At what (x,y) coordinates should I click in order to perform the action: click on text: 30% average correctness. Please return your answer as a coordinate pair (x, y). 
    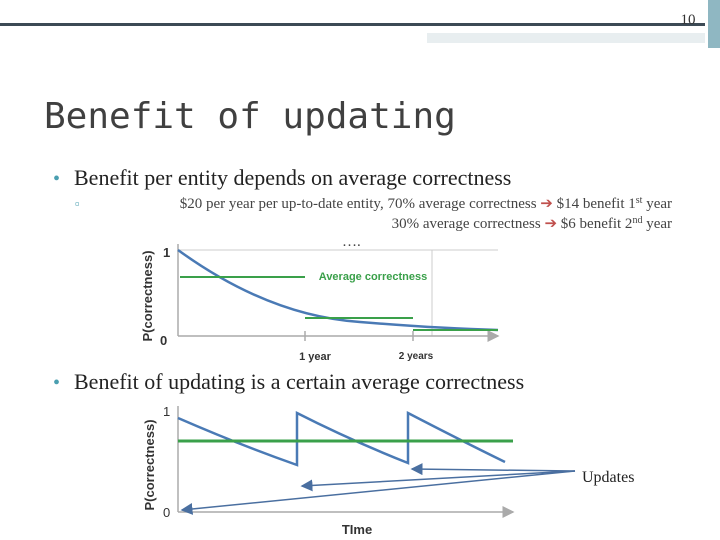
    Looking at the image, I should click on (466, 224).